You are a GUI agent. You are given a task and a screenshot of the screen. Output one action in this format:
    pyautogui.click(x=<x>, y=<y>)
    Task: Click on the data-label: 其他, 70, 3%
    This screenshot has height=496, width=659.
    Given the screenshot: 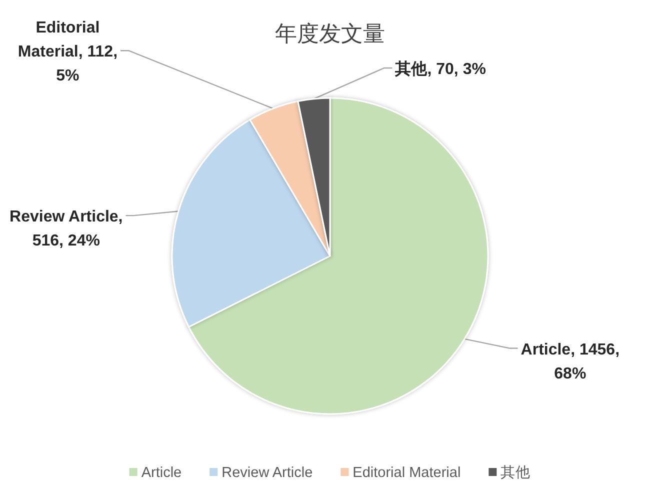 What is the action you would take?
    pyautogui.click(x=440, y=69)
    